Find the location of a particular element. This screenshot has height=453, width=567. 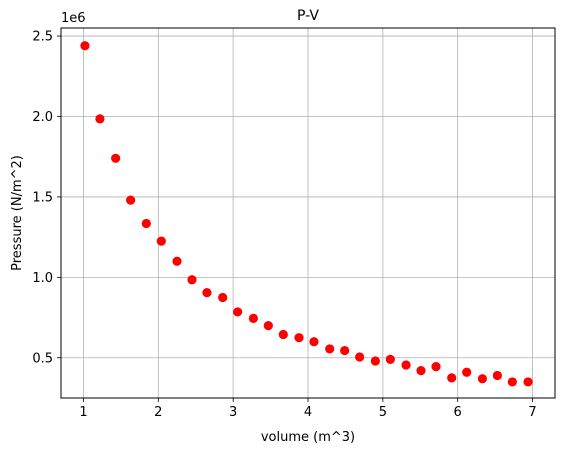

x-tick-label: 6 is located at coordinates (458, 412).